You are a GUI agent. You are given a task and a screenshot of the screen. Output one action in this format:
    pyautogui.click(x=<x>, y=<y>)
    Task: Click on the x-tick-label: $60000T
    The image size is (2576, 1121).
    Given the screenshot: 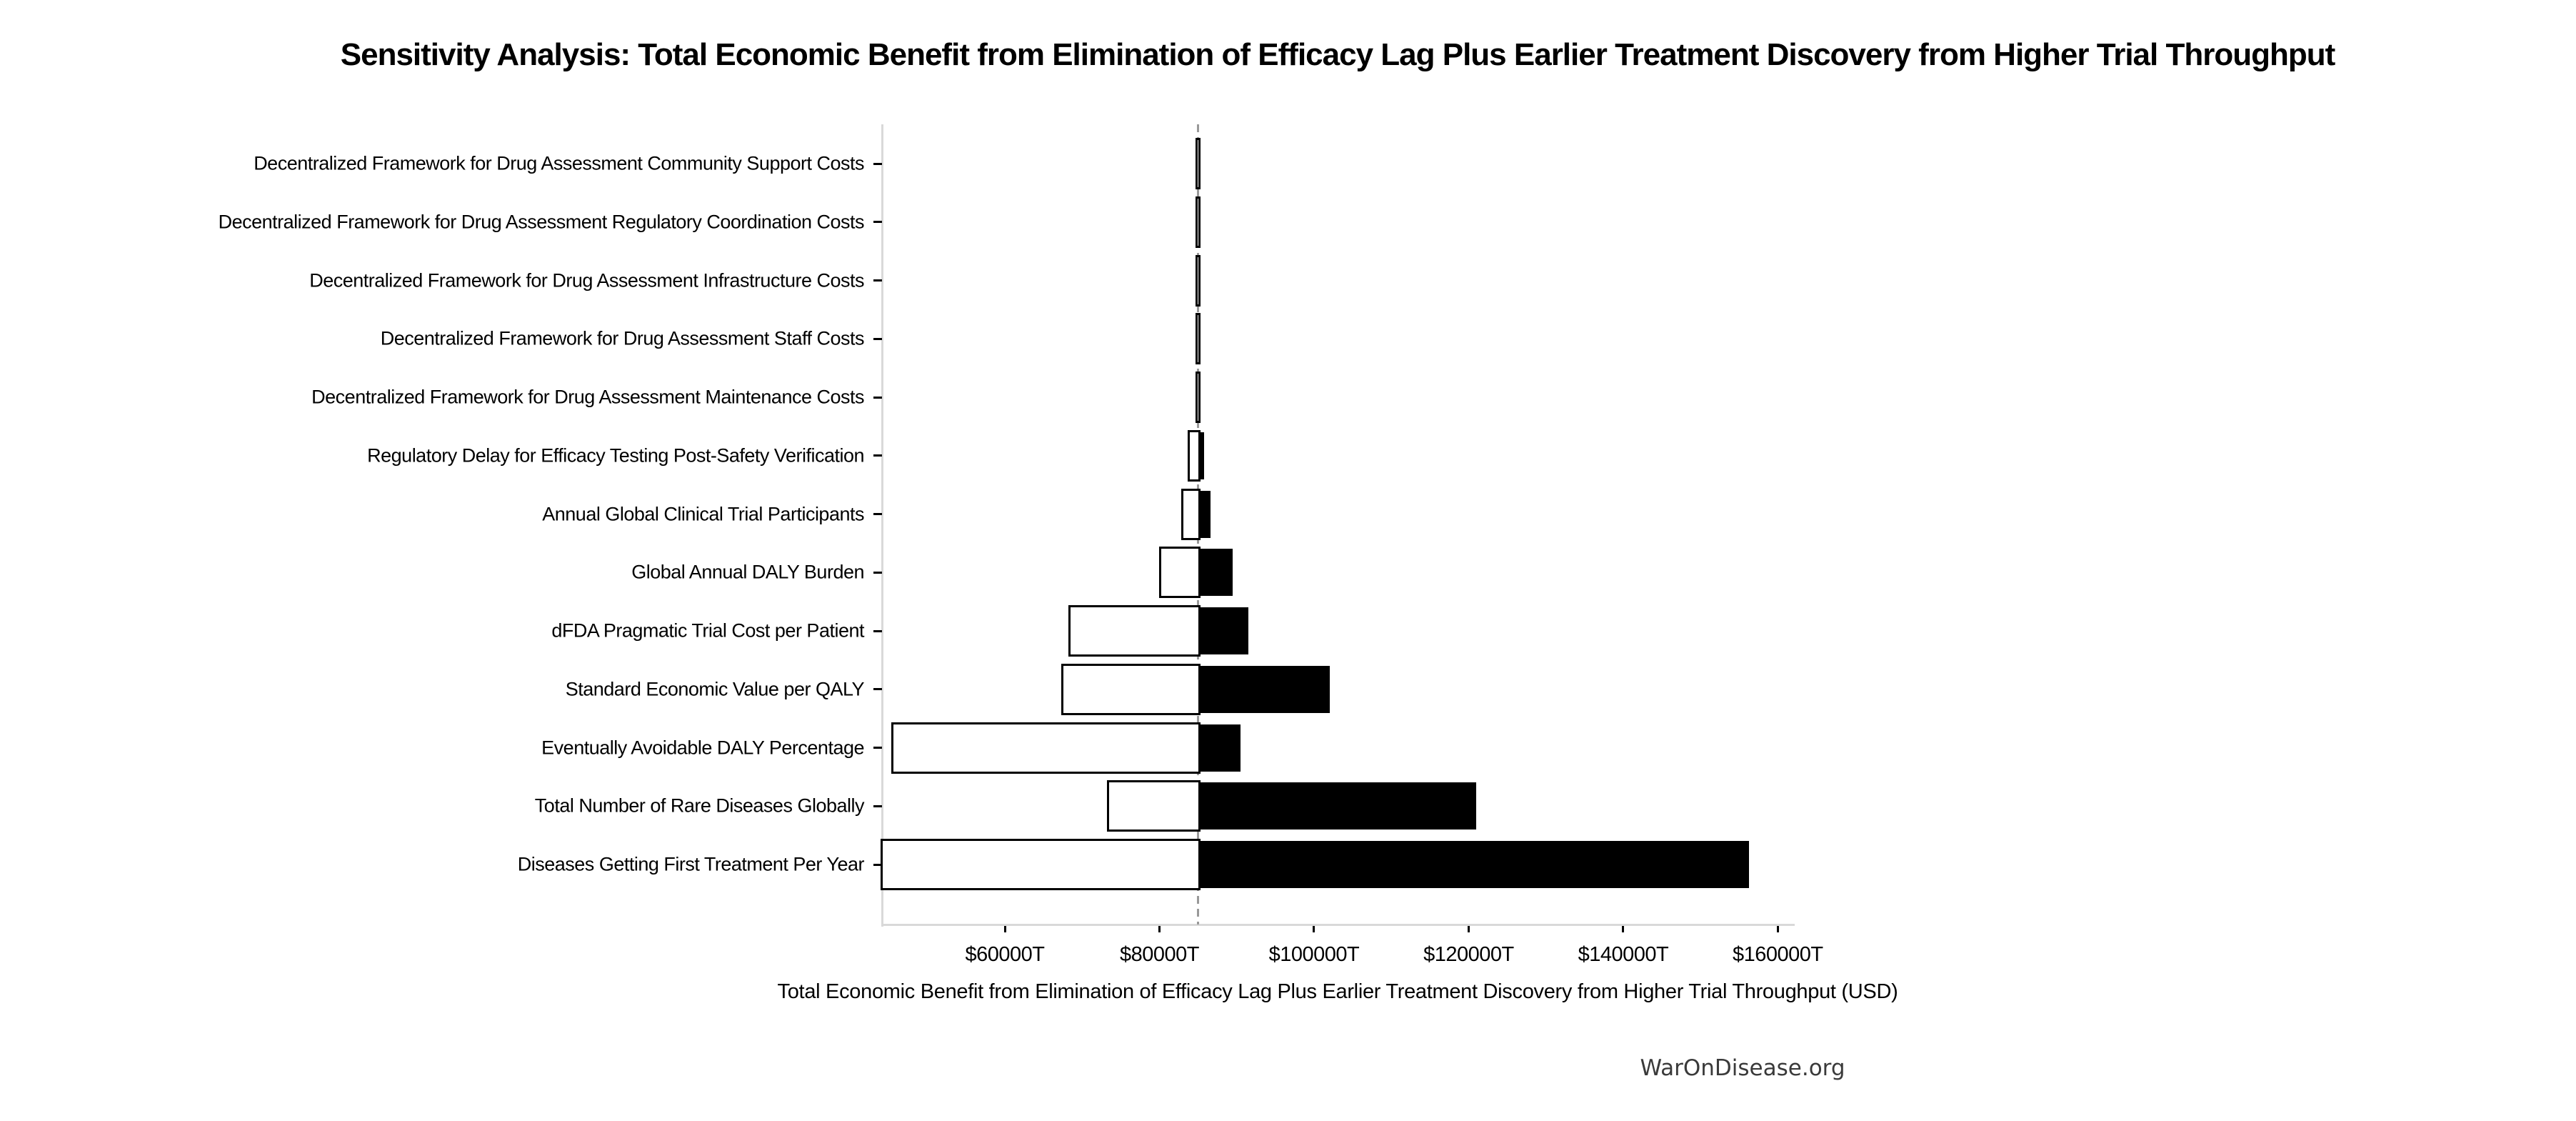 What is the action you would take?
    pyautogui.click(x=1005, y=954)
    